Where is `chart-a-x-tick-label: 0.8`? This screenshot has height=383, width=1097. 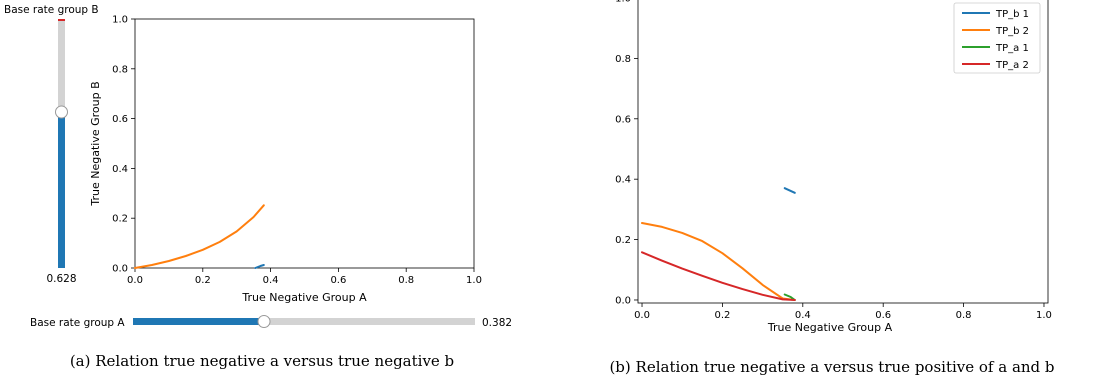
chart-a-x-tick-label: 0.8 is located at coordinates (406, 280).